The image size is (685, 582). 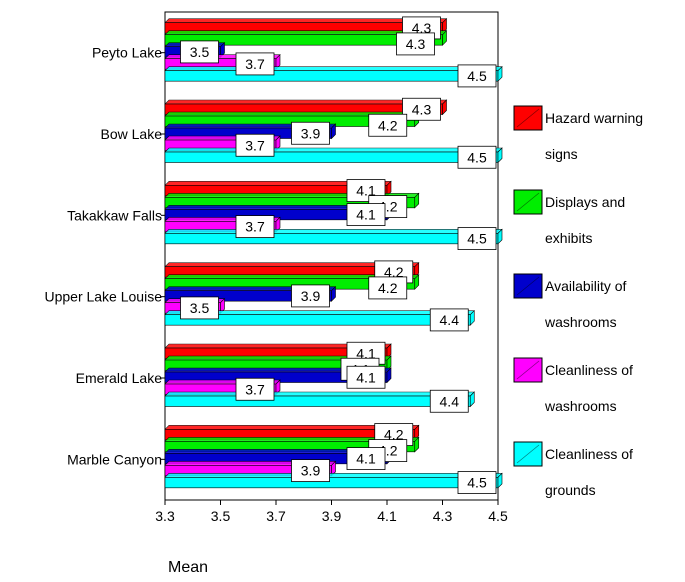 I want to click on data-label-box-upper-lake-louise-displays-and-exhibits, so click(x=388, y=288).